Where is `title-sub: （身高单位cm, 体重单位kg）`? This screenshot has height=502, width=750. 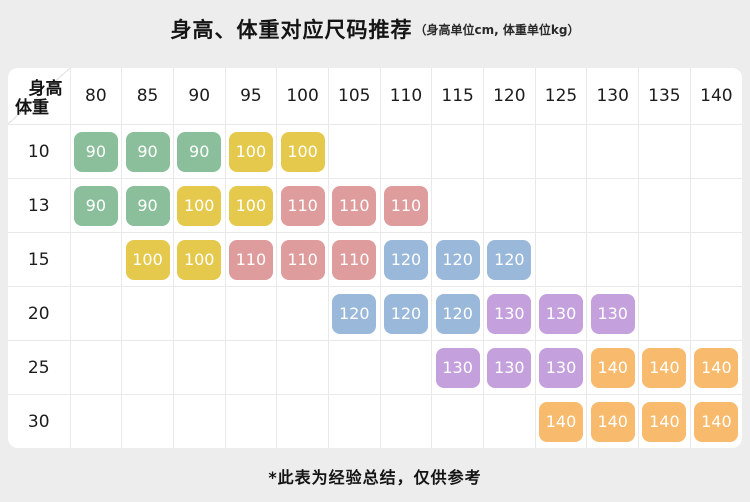 title-sub: （身高单位cm, 体重单位kg） is located at coordinates (497, 29).